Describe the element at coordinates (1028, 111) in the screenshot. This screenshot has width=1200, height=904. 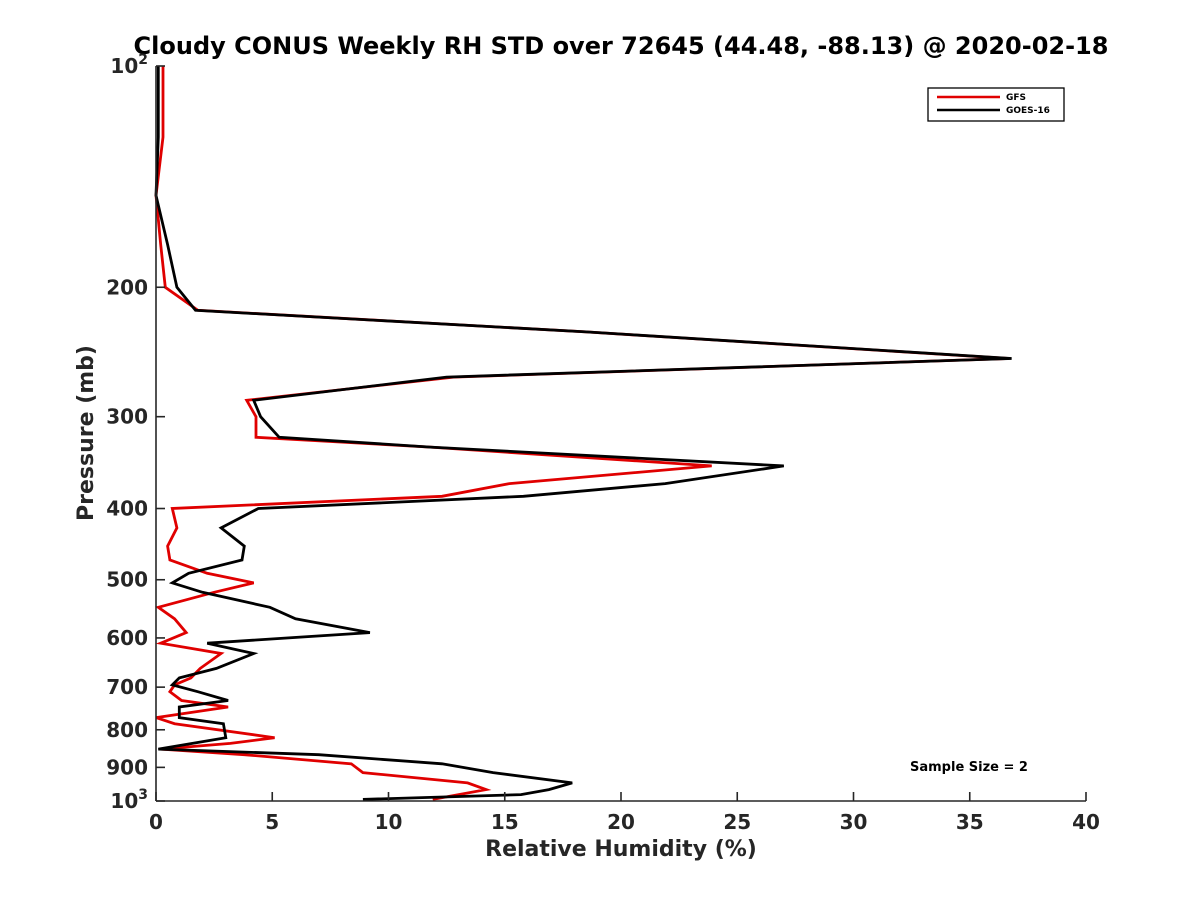
I see `legend-label-goes16: GOES-16` at that location.